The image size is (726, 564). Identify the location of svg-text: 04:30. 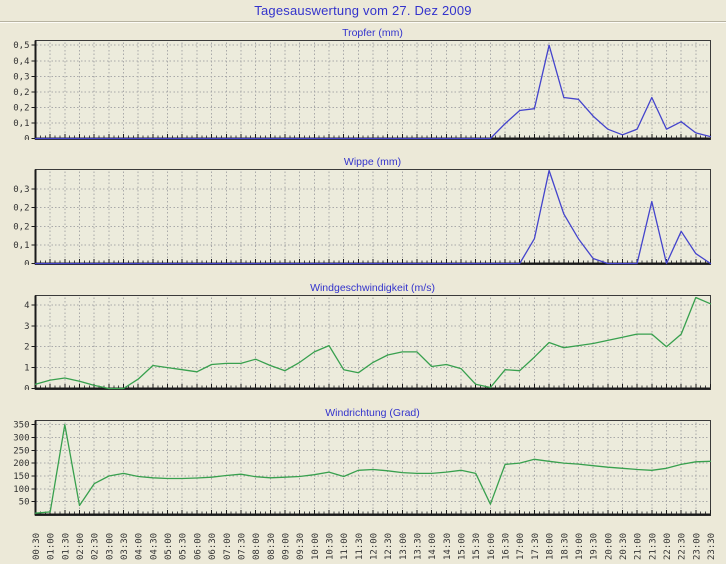
(154, 546).